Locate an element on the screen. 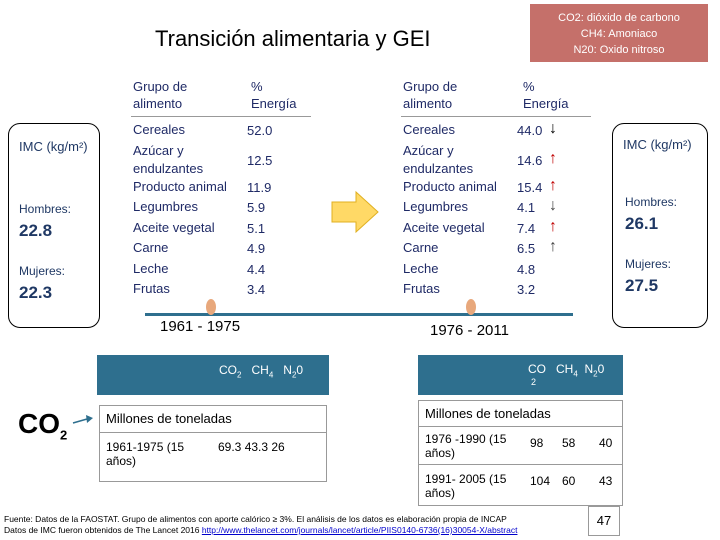 Image resolution: width=720 pixels, height=540 pixels. food-energy-value: 6.5 is located at coordinates (526, 248).